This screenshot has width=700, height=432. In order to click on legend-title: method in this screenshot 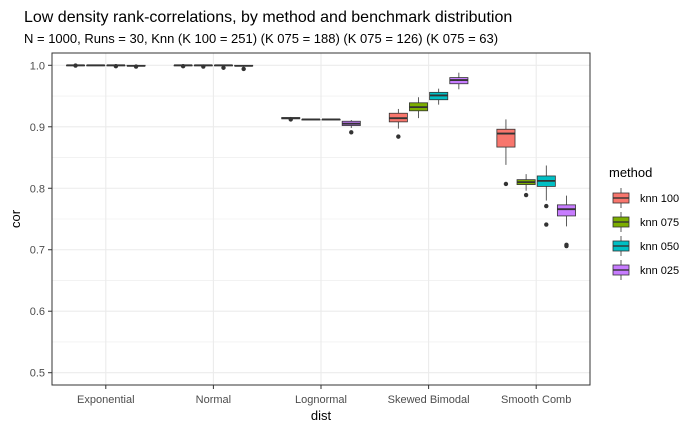, I will do `click(630, 172)`.